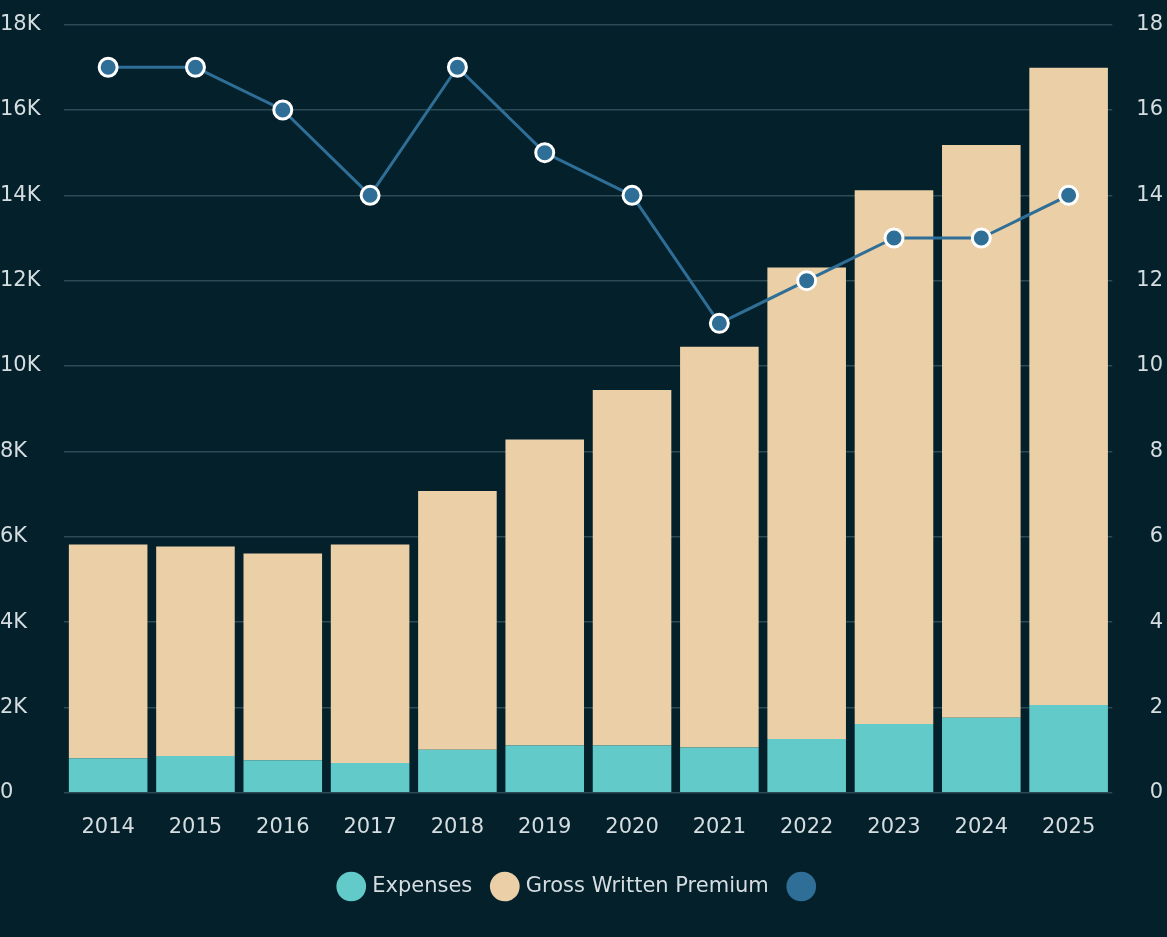  I want to click on y-tick-label: 2K, so click(14, 705).